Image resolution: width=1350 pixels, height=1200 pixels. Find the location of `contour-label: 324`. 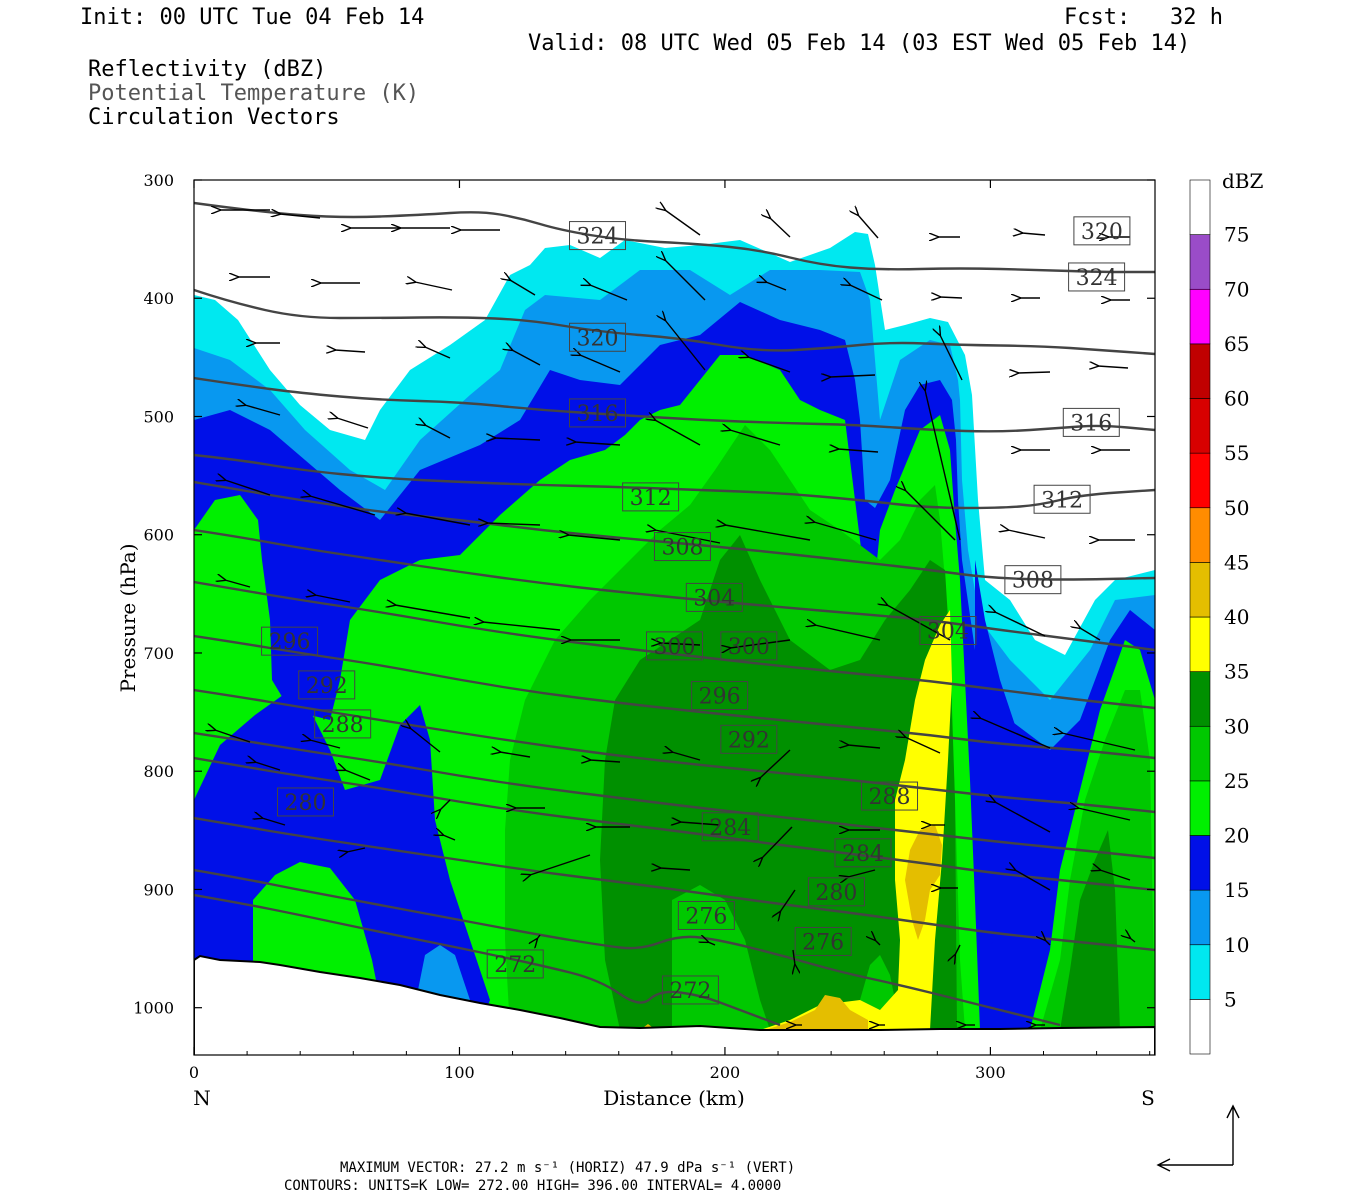

contour-label: 324 is located at coordinates (1097, 277).